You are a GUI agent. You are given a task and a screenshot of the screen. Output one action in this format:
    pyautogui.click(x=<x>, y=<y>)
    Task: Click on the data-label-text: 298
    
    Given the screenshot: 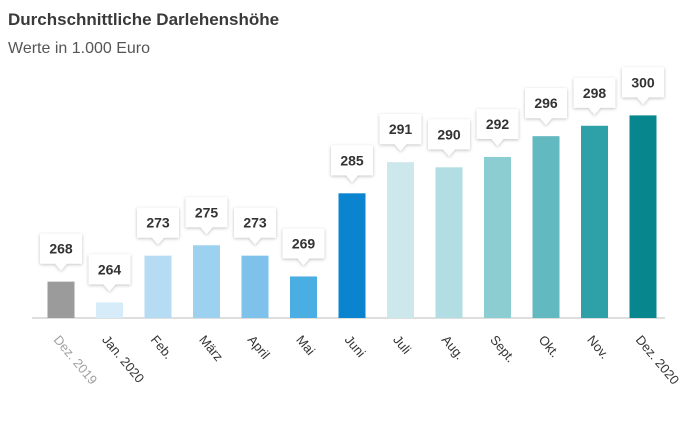 What is the action you would take?
    pyautogui.click(x=595, y=93)
    